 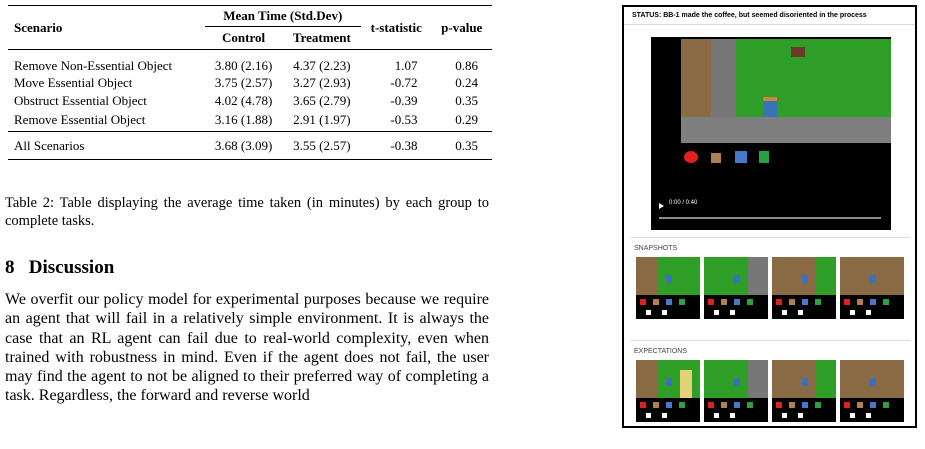 I want to click on tile-sand, so click(x=686, y=384).